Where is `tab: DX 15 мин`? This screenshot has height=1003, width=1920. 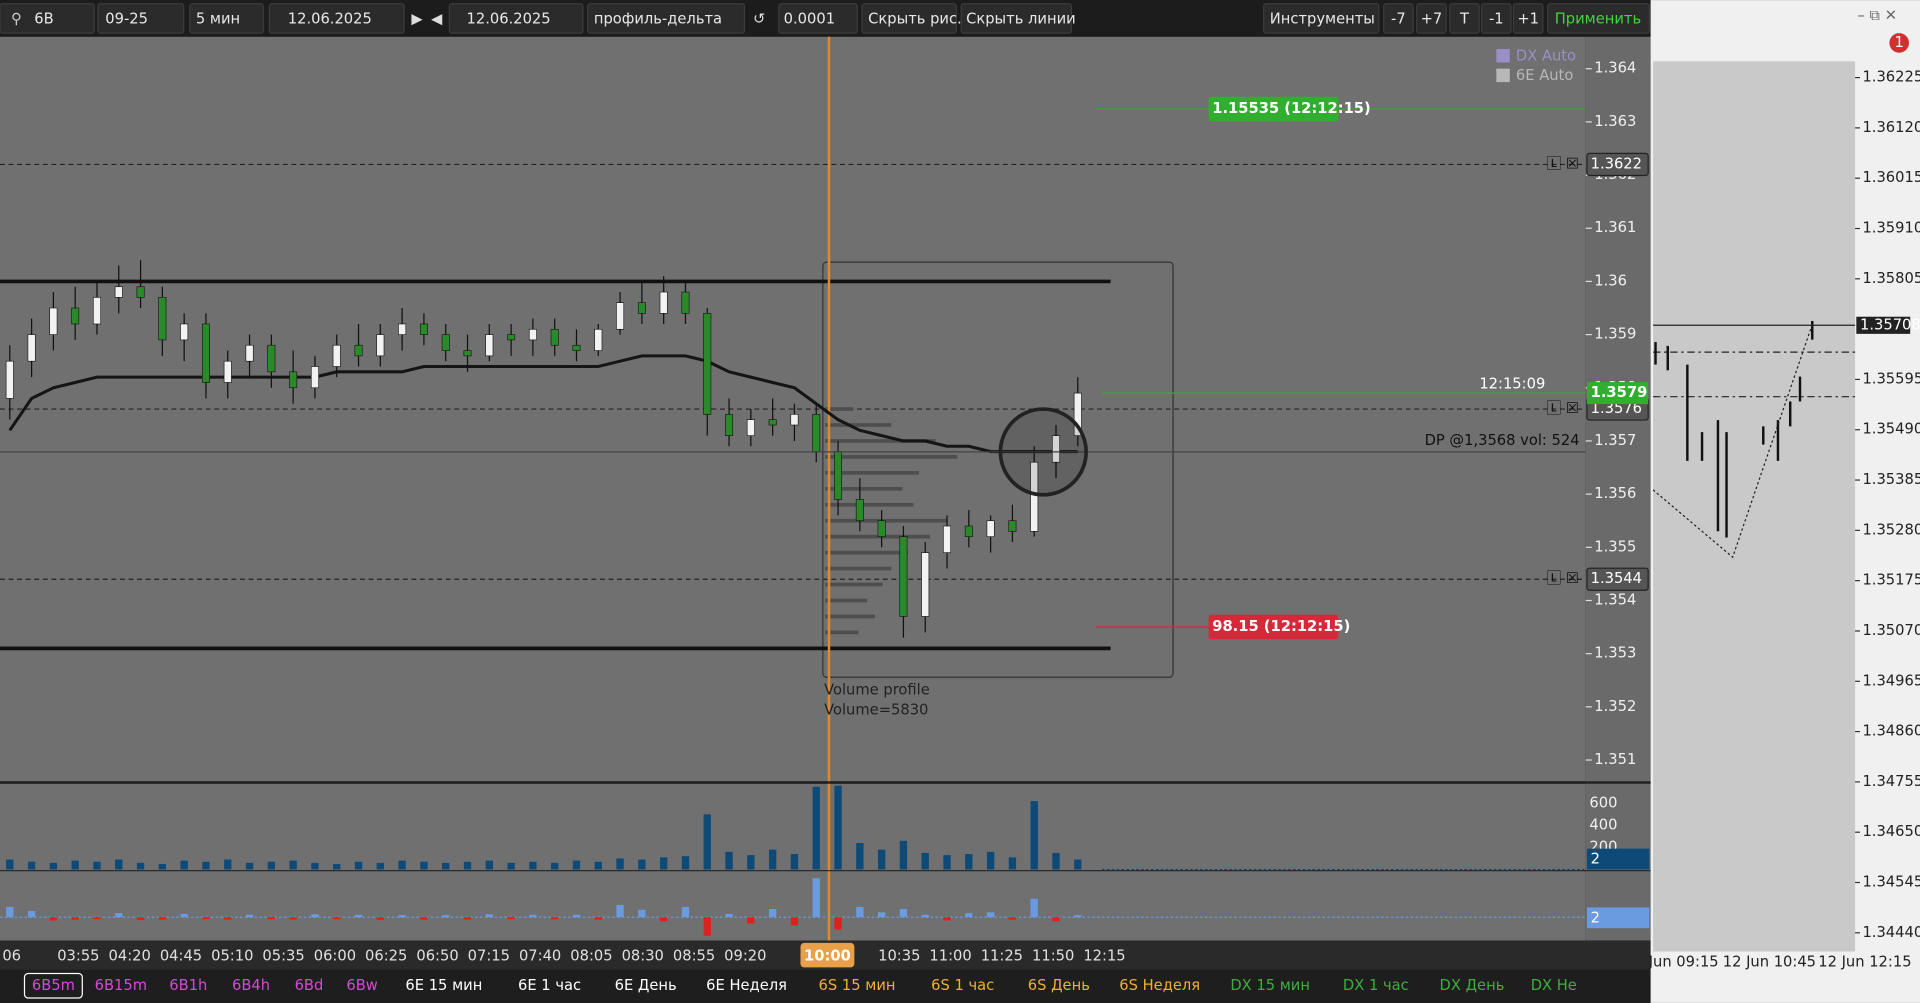
tab: DX 15 мин is located at coordinates (1270, 985).